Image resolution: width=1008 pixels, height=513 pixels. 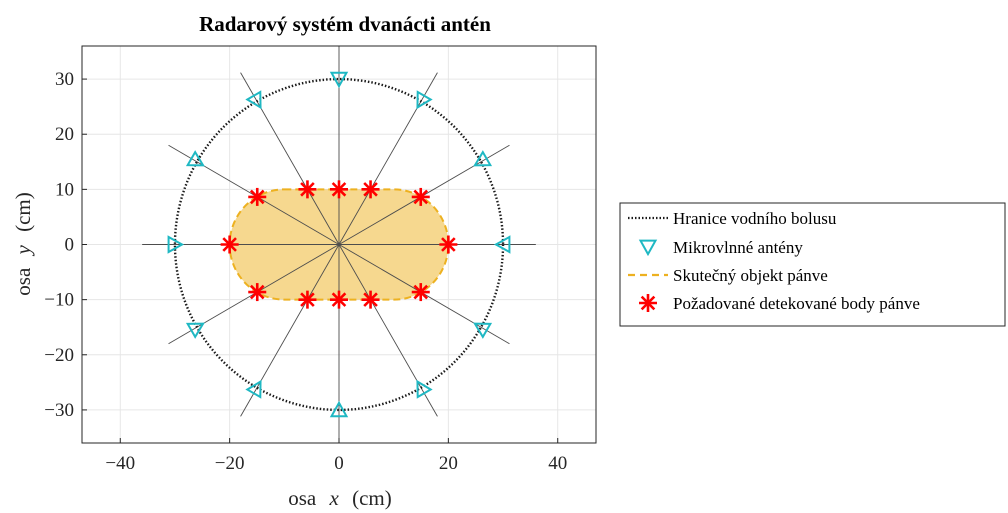 What do you see at coordinates (59, 355) in the screenshot?
I see `y-tick-label: −20` at bounding box center [59, 355].